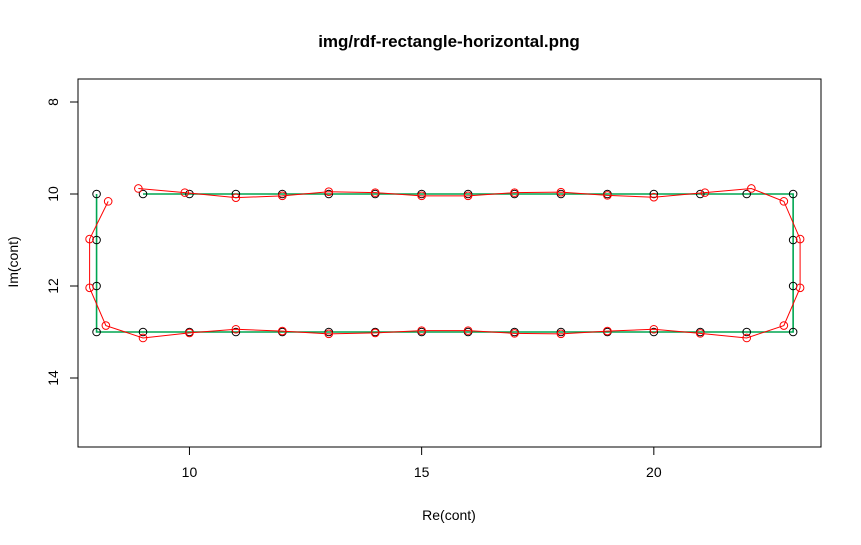 This screenshot has width=861, height=545. I want to click on x-tick-label: 20, so click(654, 472).